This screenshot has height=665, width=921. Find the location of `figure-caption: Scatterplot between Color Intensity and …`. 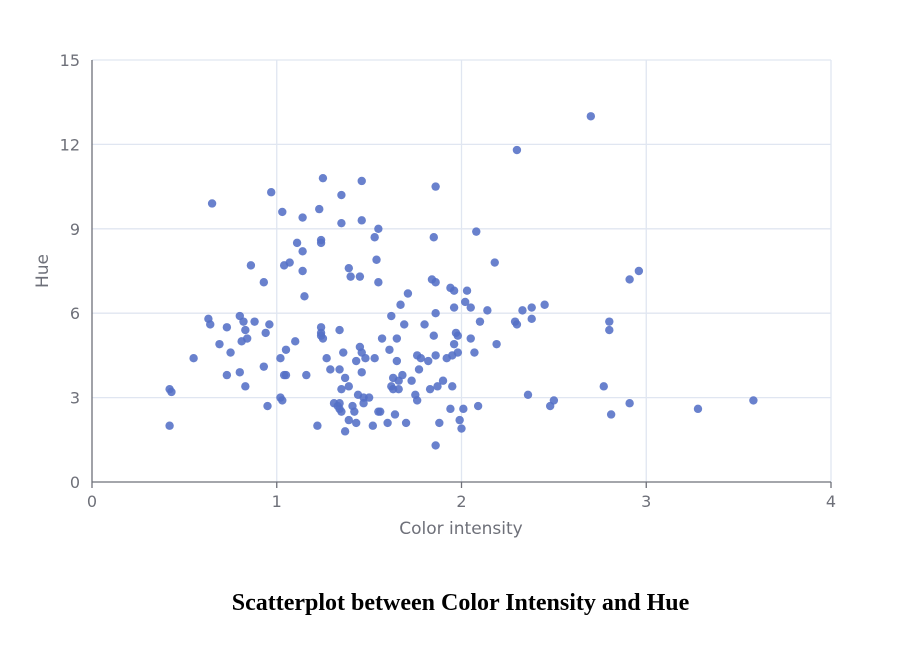

figure-caption: Scatterplot between Color Intensity and … is located at coordinates (460, 603).